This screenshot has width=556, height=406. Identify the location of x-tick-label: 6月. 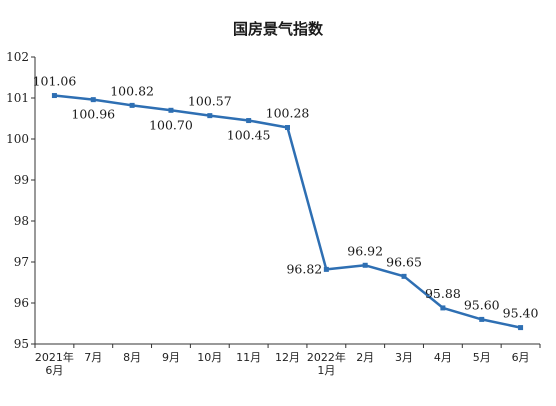
(521, 357).